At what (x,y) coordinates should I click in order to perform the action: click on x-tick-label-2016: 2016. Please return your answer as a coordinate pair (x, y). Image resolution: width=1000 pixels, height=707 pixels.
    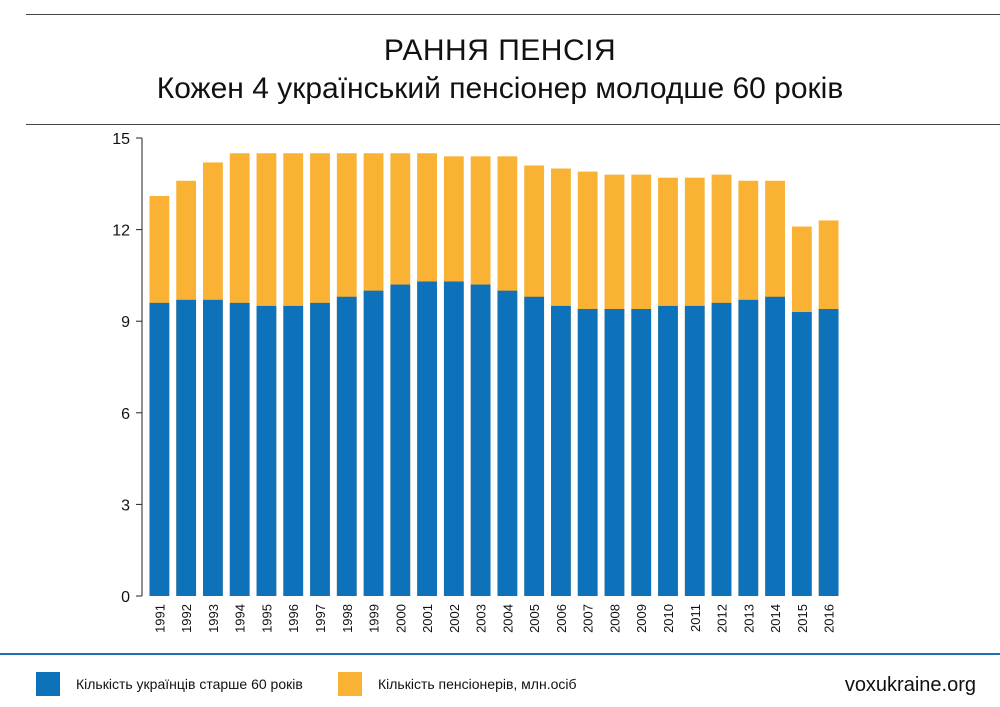
    Looking at the image, I should click on (829, 618).